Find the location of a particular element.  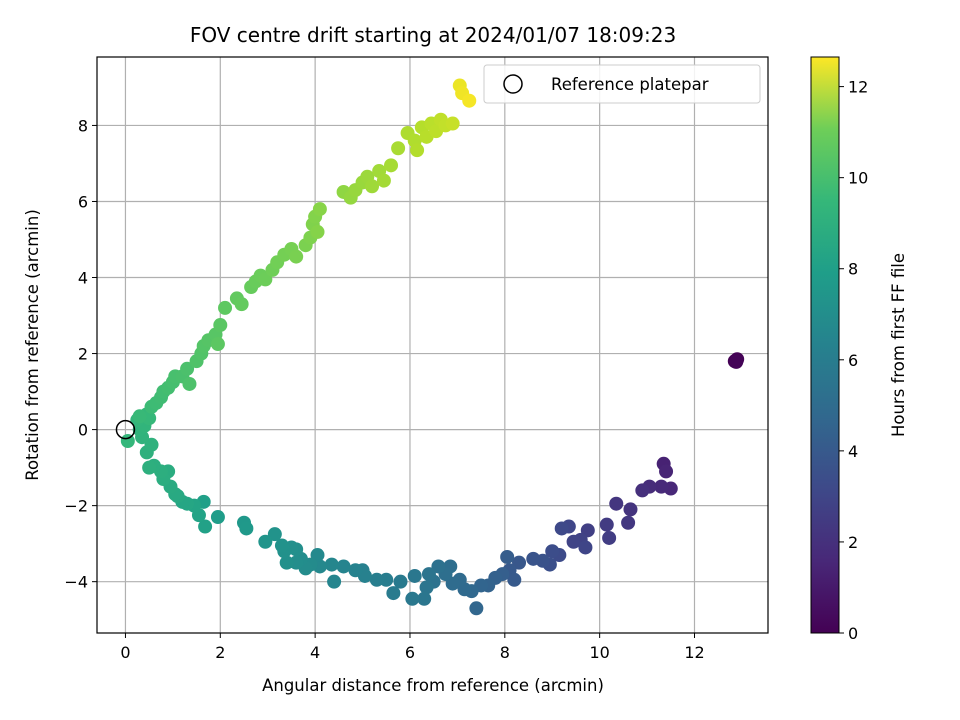

y-tick-label: 8 is located at coordinates (83, 125).